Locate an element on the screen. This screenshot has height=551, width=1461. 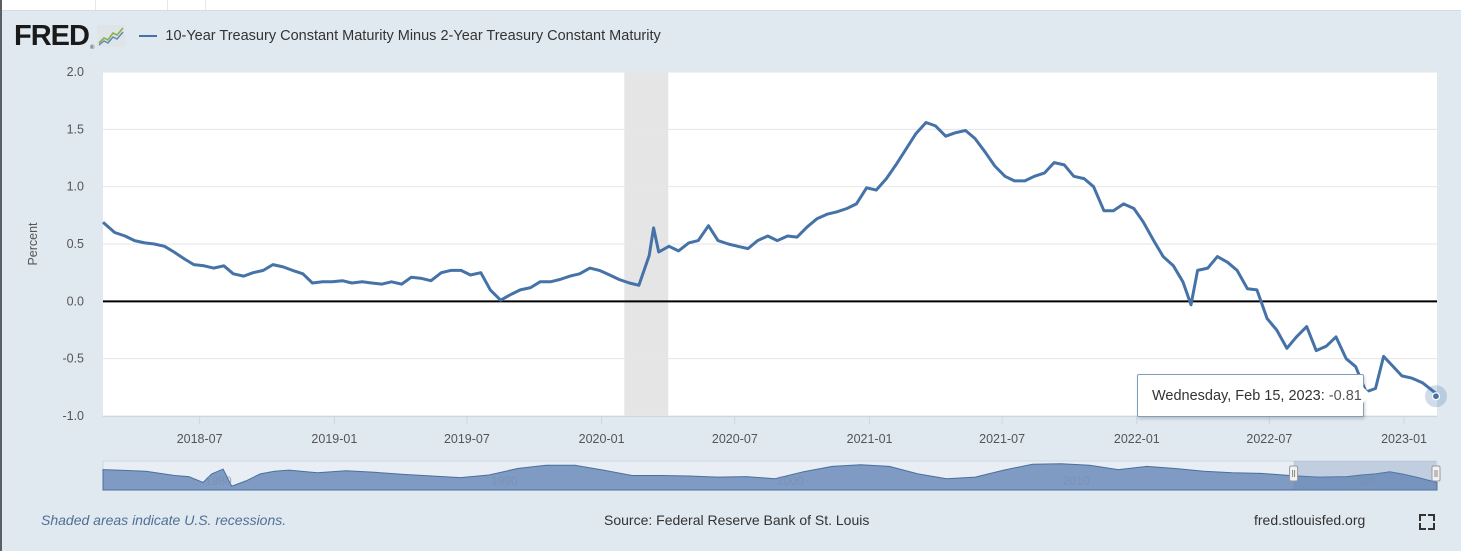
navigator-labels-group: 1980 1990 2000 2010 2020 is located at coordinates (790, 481).